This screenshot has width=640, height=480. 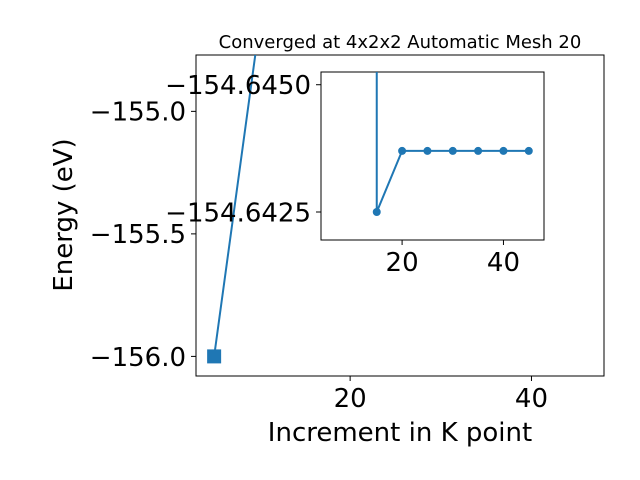 What do you see at coordinates (503, 263) in the screenshot?
I see `inset-x-tick-label: 40` at bounding box center [503, 263].